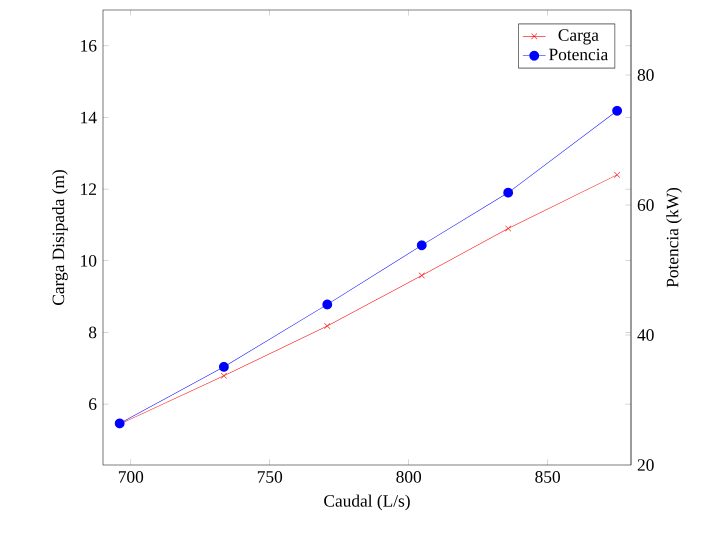 The image size is (722, 547). Describe the element at coordinates (578, 36) in the screenshot. I see `legend-label: Carga` at that location.